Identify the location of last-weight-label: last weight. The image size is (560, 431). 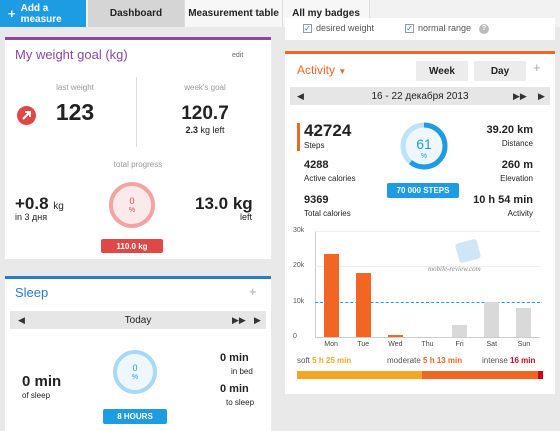
(75, 87).